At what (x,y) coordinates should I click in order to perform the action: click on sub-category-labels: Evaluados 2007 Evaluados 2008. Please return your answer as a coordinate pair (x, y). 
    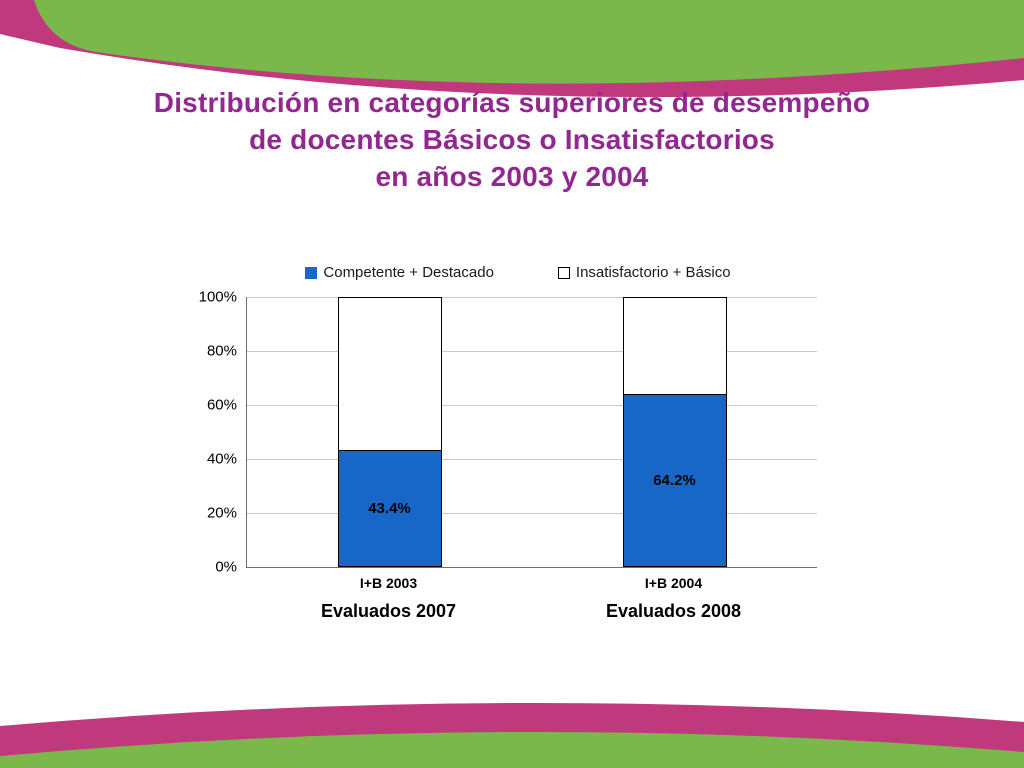
    Looking at the image, I should click on (531, 606).